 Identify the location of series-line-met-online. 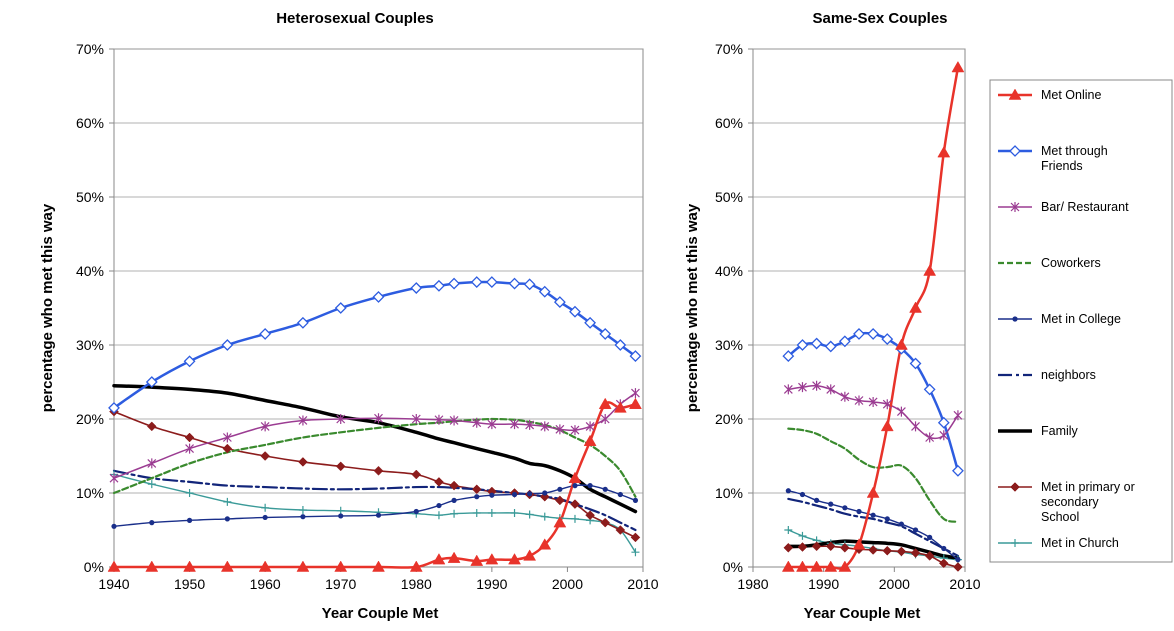
(374, 485).